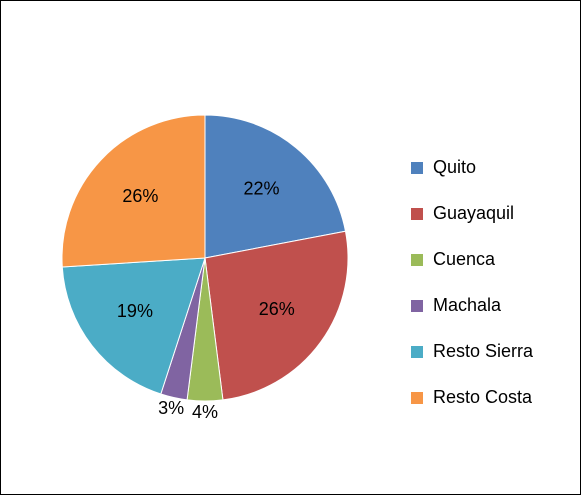  What do you see at coordinates (467, 305) in the screenshot?
I see `legend-label: Machala` at bounding box center [467, 305].